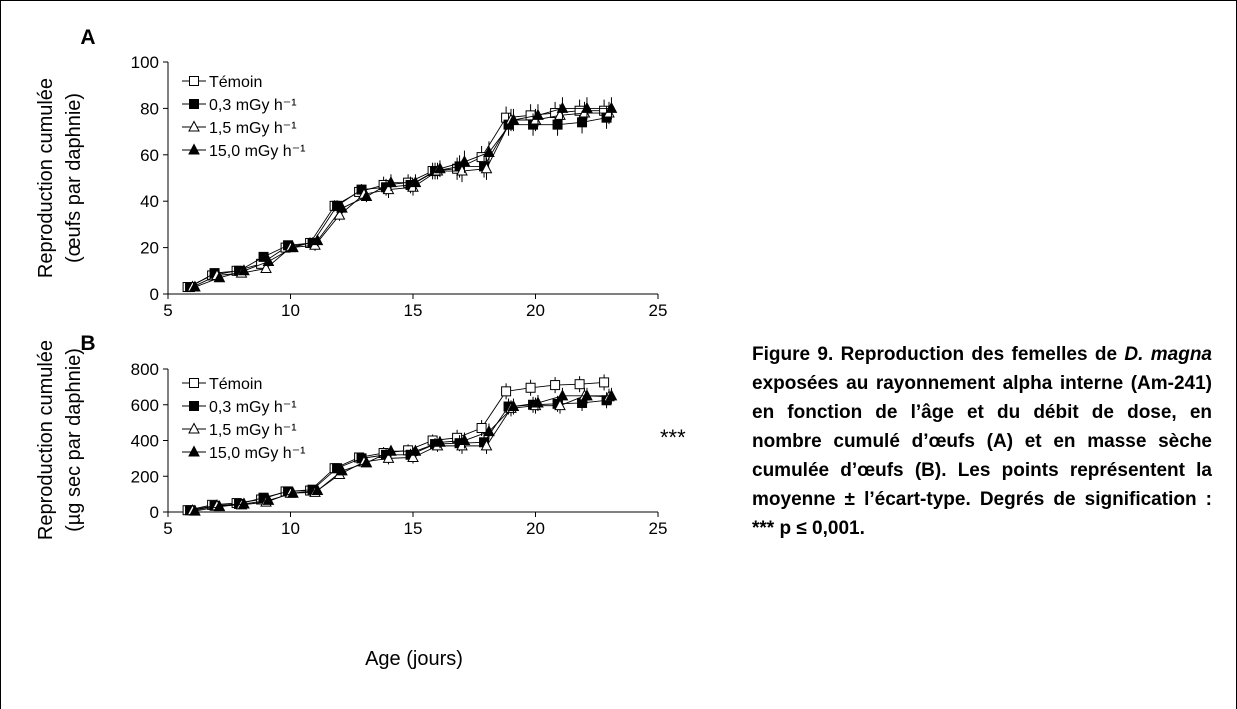 Image resolution: width=1237 pixels, height=709 pixels. I want to click on panel-b-legend-item-4: 15,0 mGy h⁻¹, so click(243, 453).